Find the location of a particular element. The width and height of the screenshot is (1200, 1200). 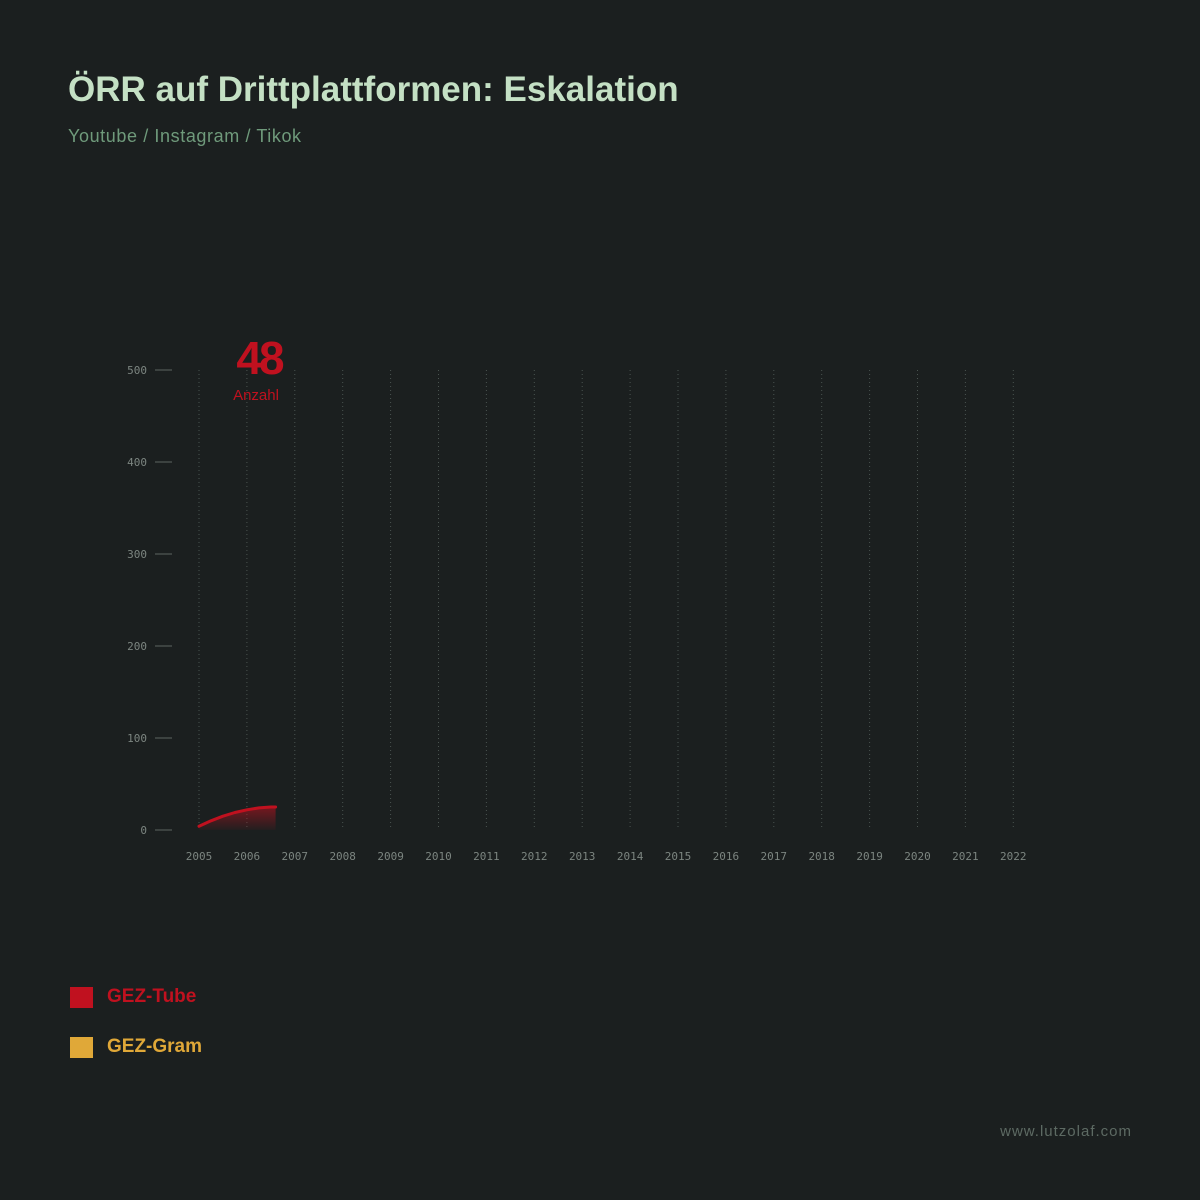

chart-title: ÖRR auf Drittplattformen: Eskalation is located at coordinates (373, 89).